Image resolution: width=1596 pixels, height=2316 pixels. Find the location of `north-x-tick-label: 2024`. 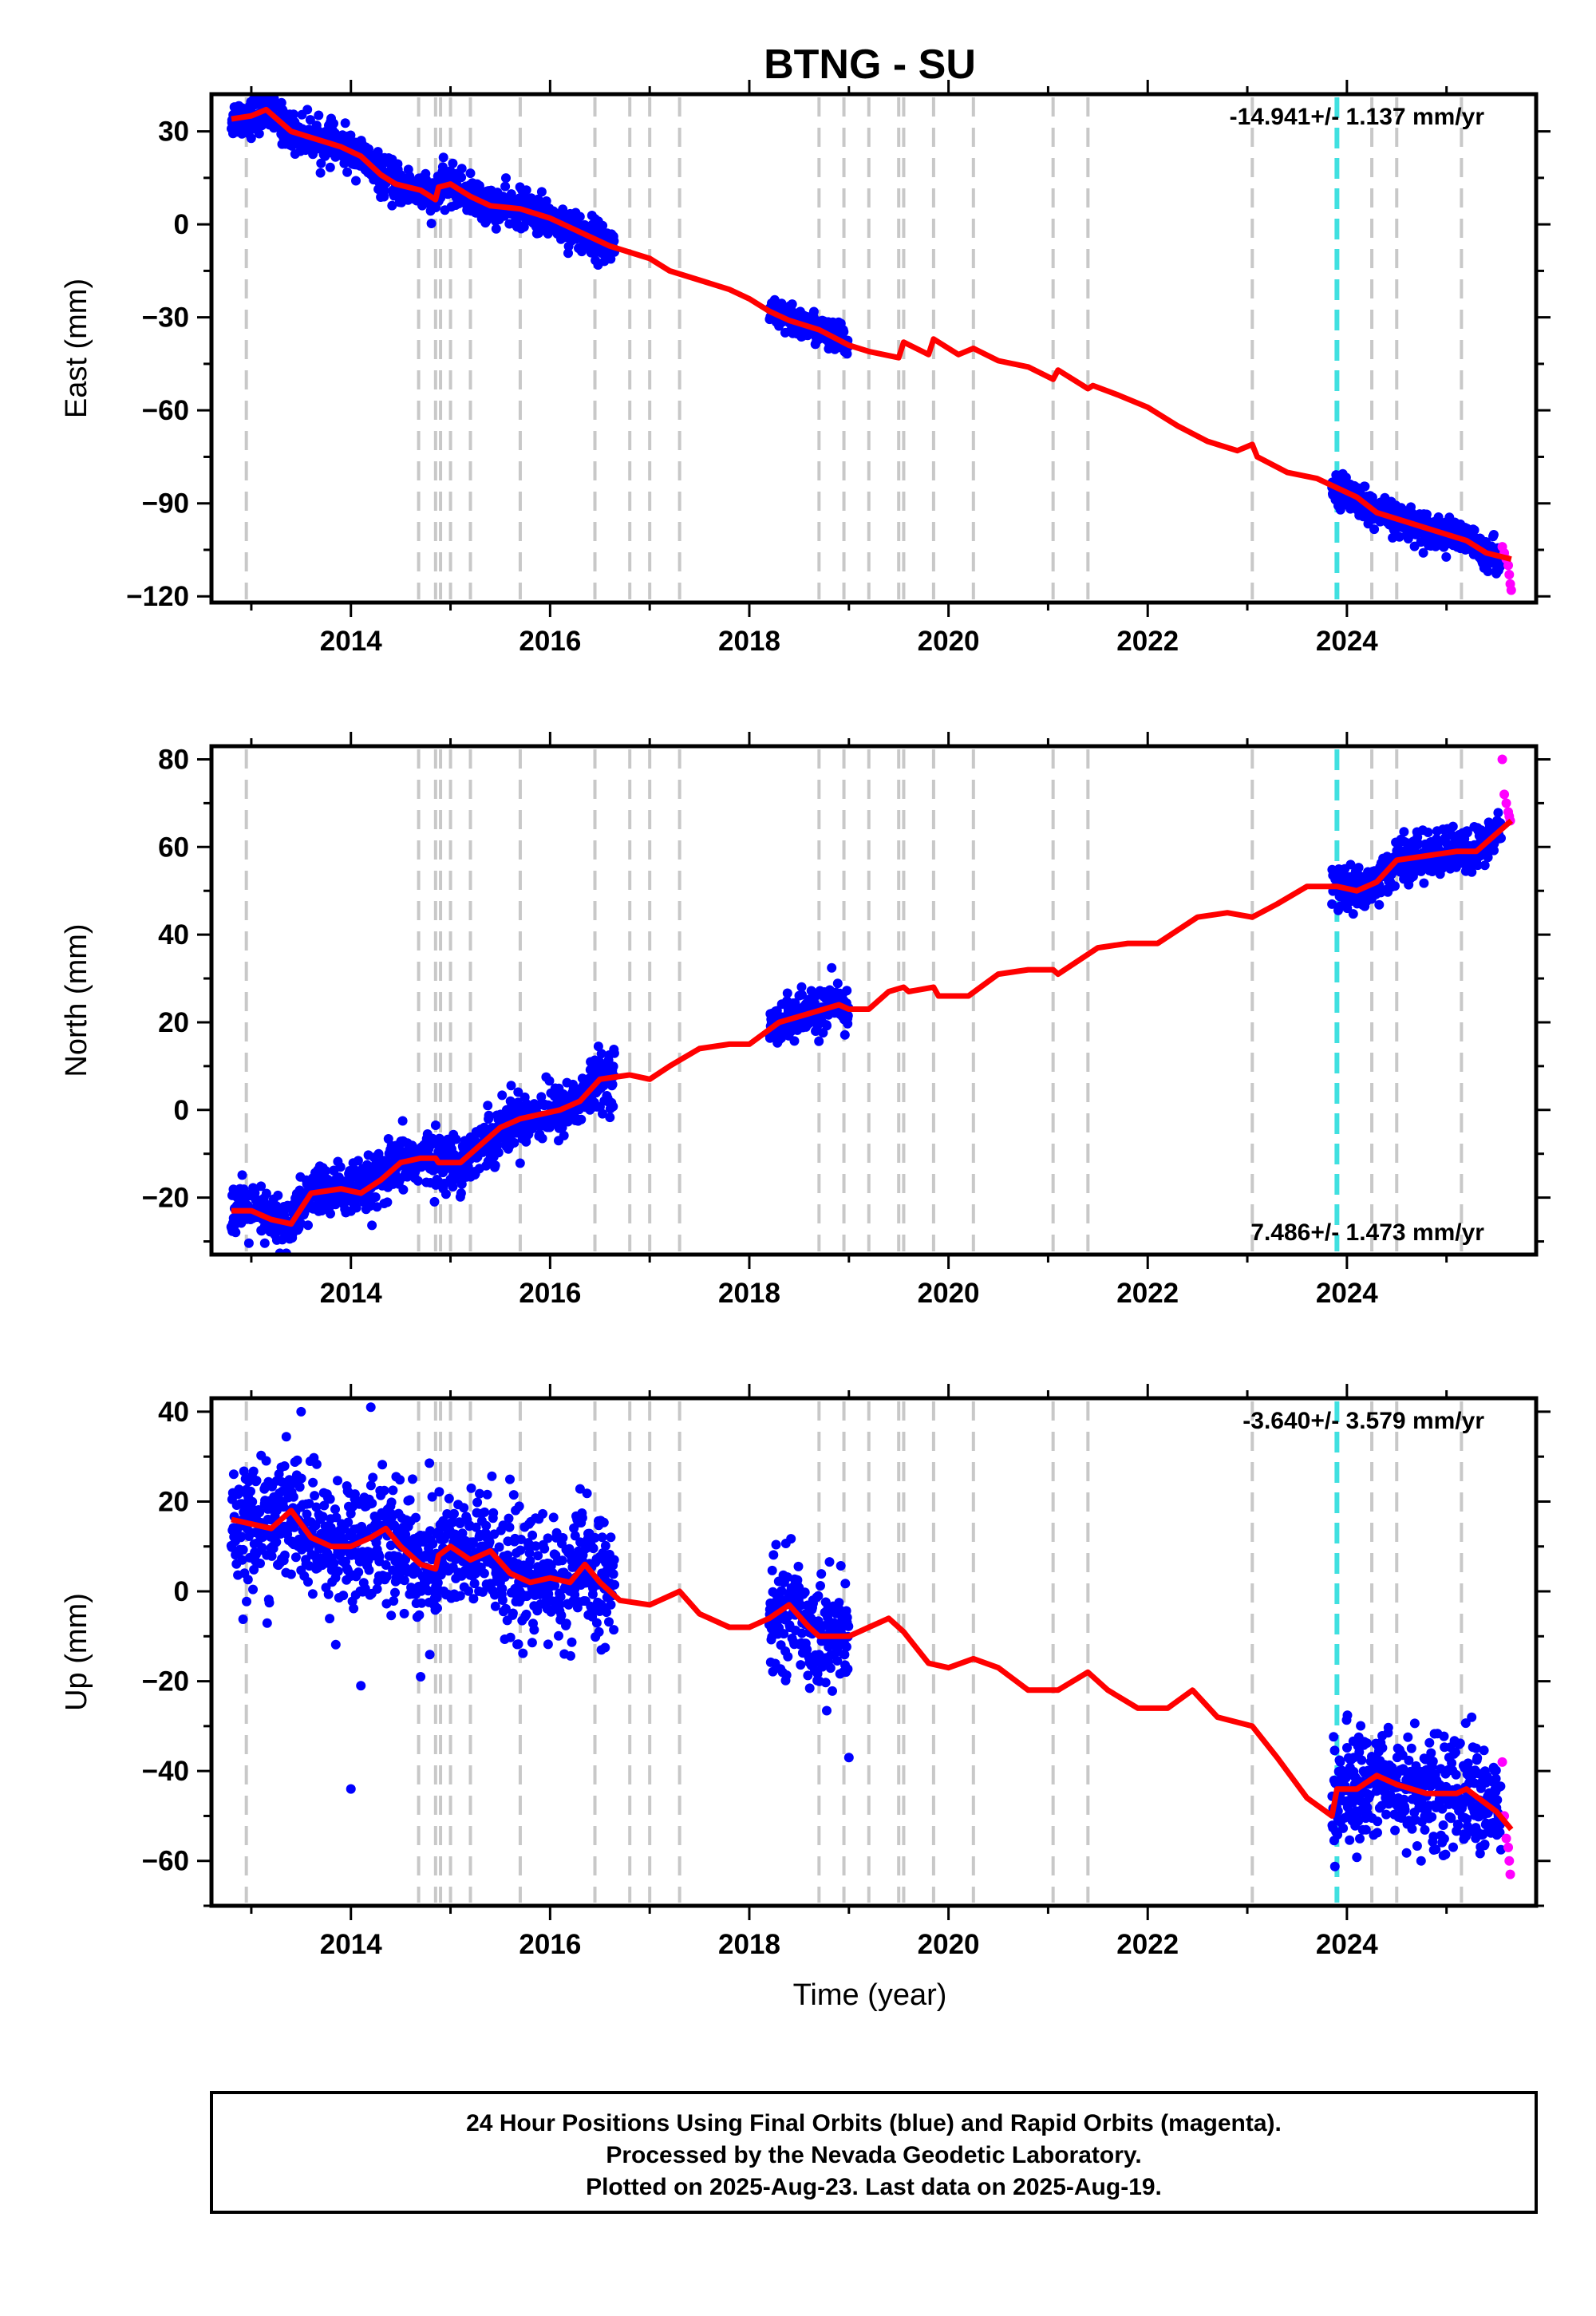

north-x-tick-label: 2024 is located at coordinates (1347, 1293).